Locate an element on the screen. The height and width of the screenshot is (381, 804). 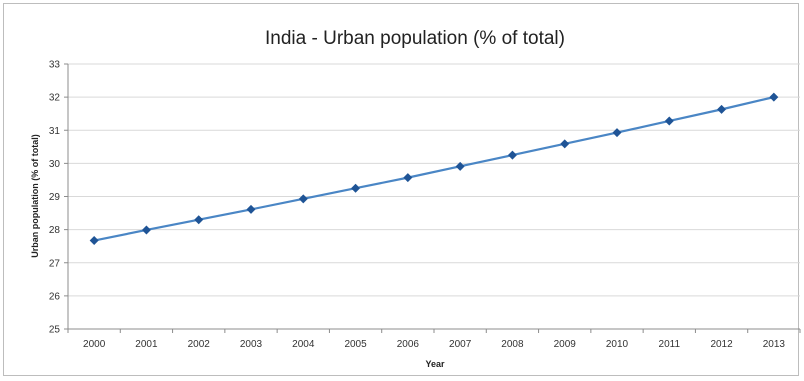
y-tick-label: 30 is located at coordinates (55, 164).